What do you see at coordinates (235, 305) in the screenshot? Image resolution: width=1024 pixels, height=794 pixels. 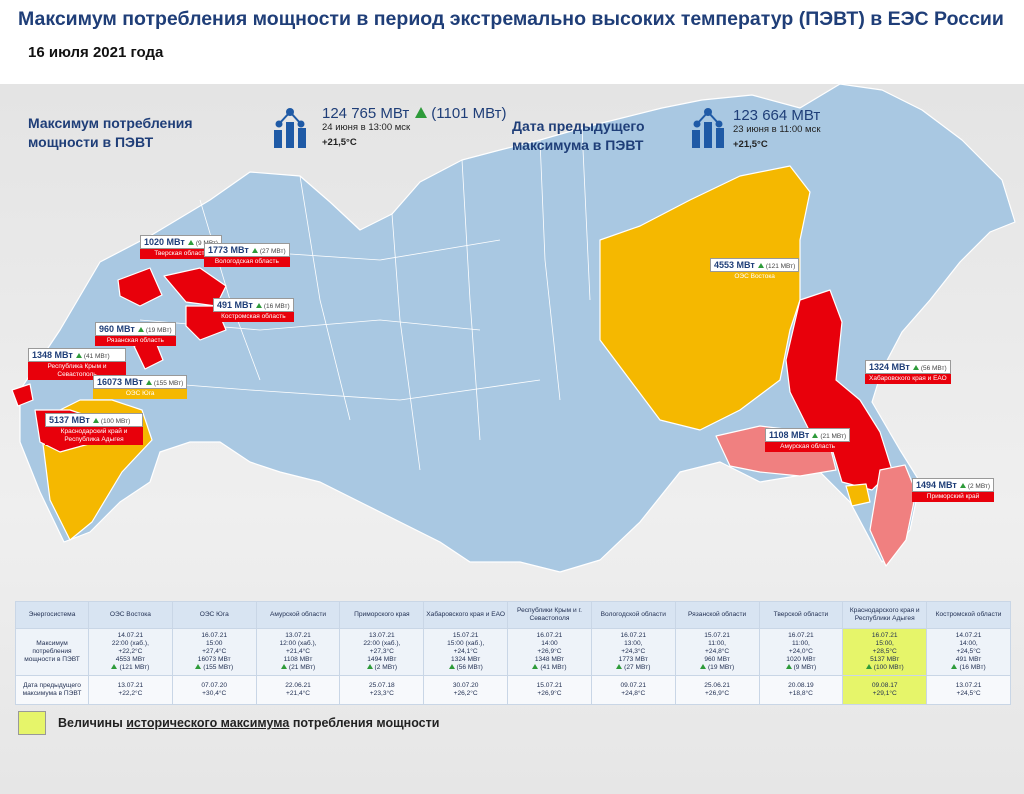 I see `callout-value: 491 МВт` at bounding box center [235, 305].